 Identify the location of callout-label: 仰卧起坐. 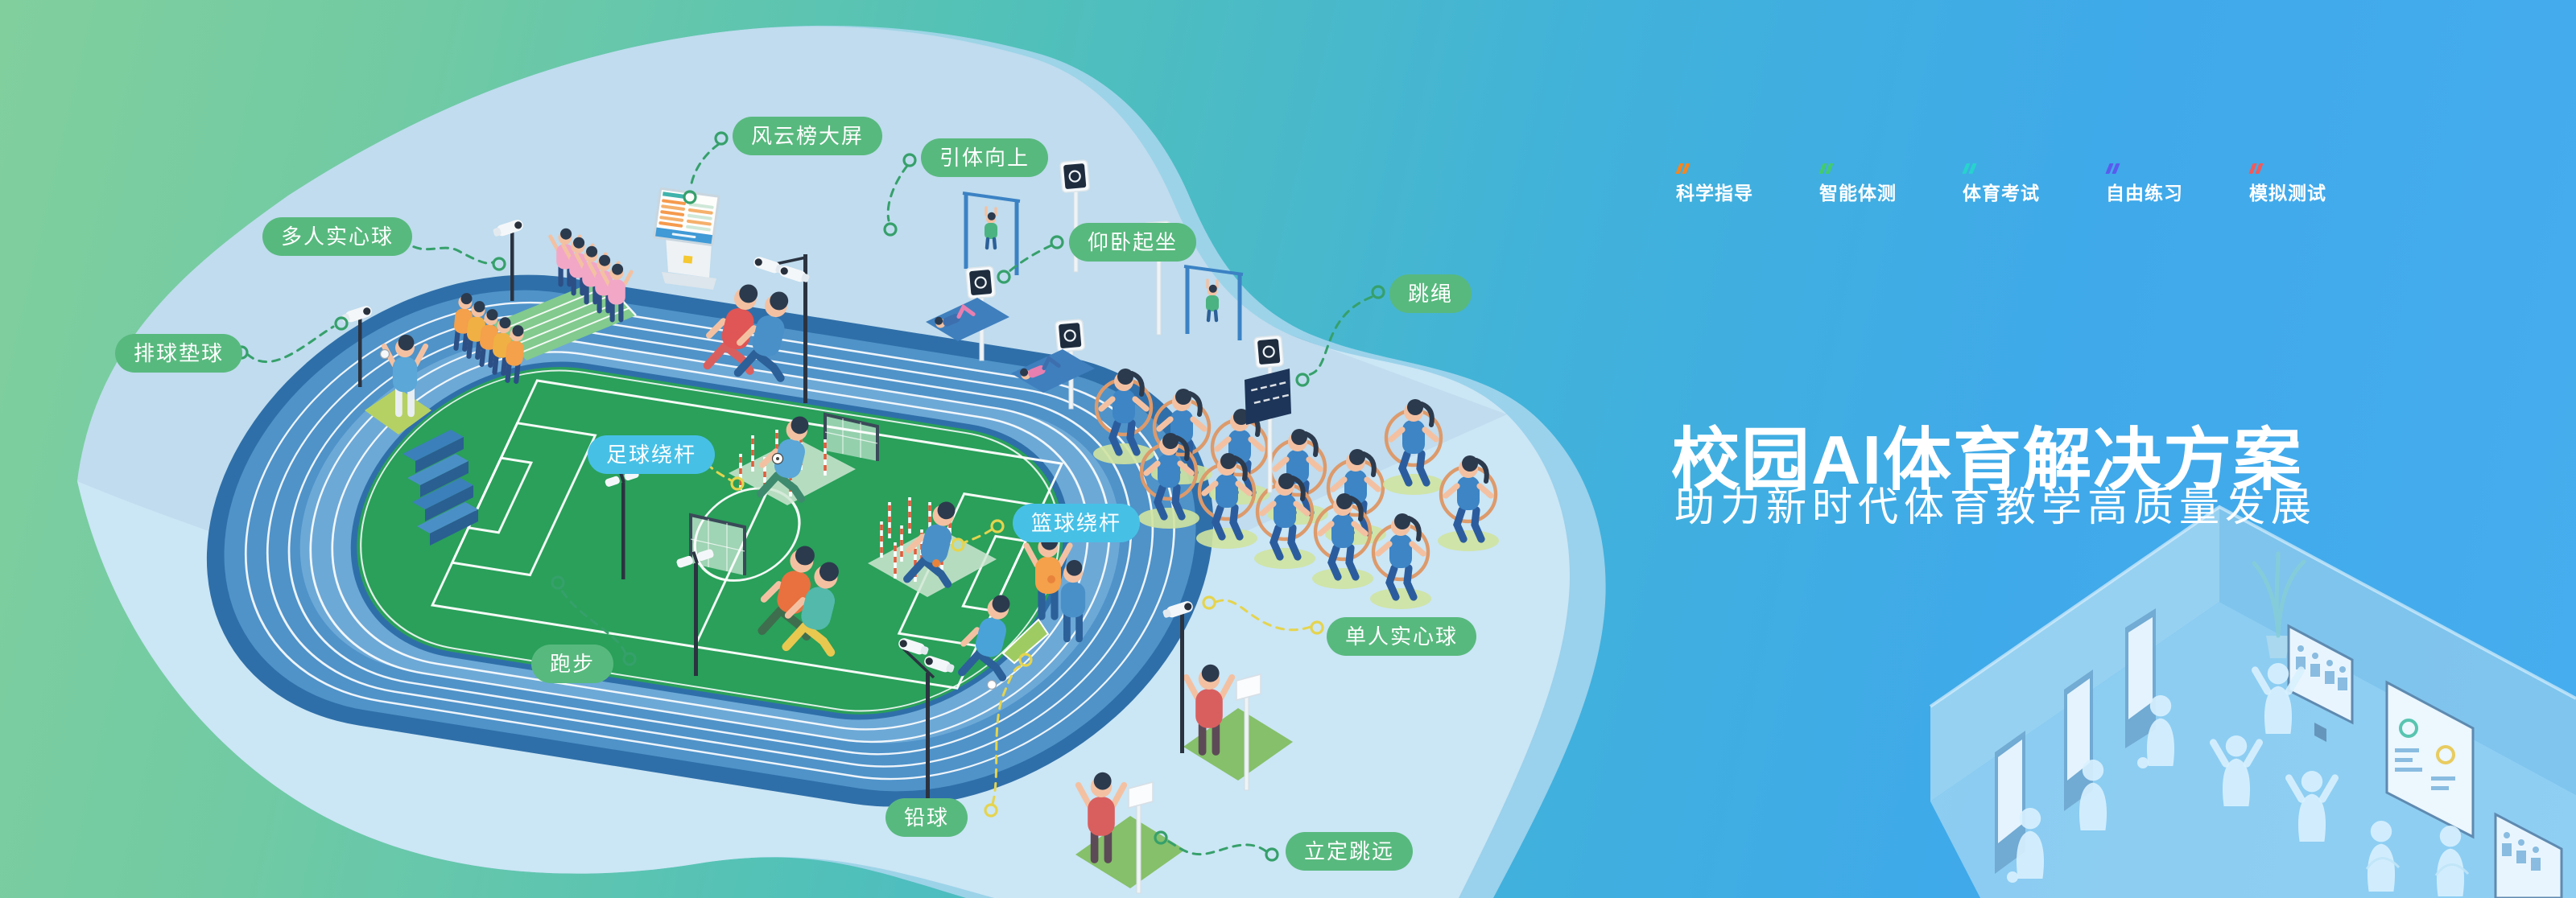
(1133, 242).